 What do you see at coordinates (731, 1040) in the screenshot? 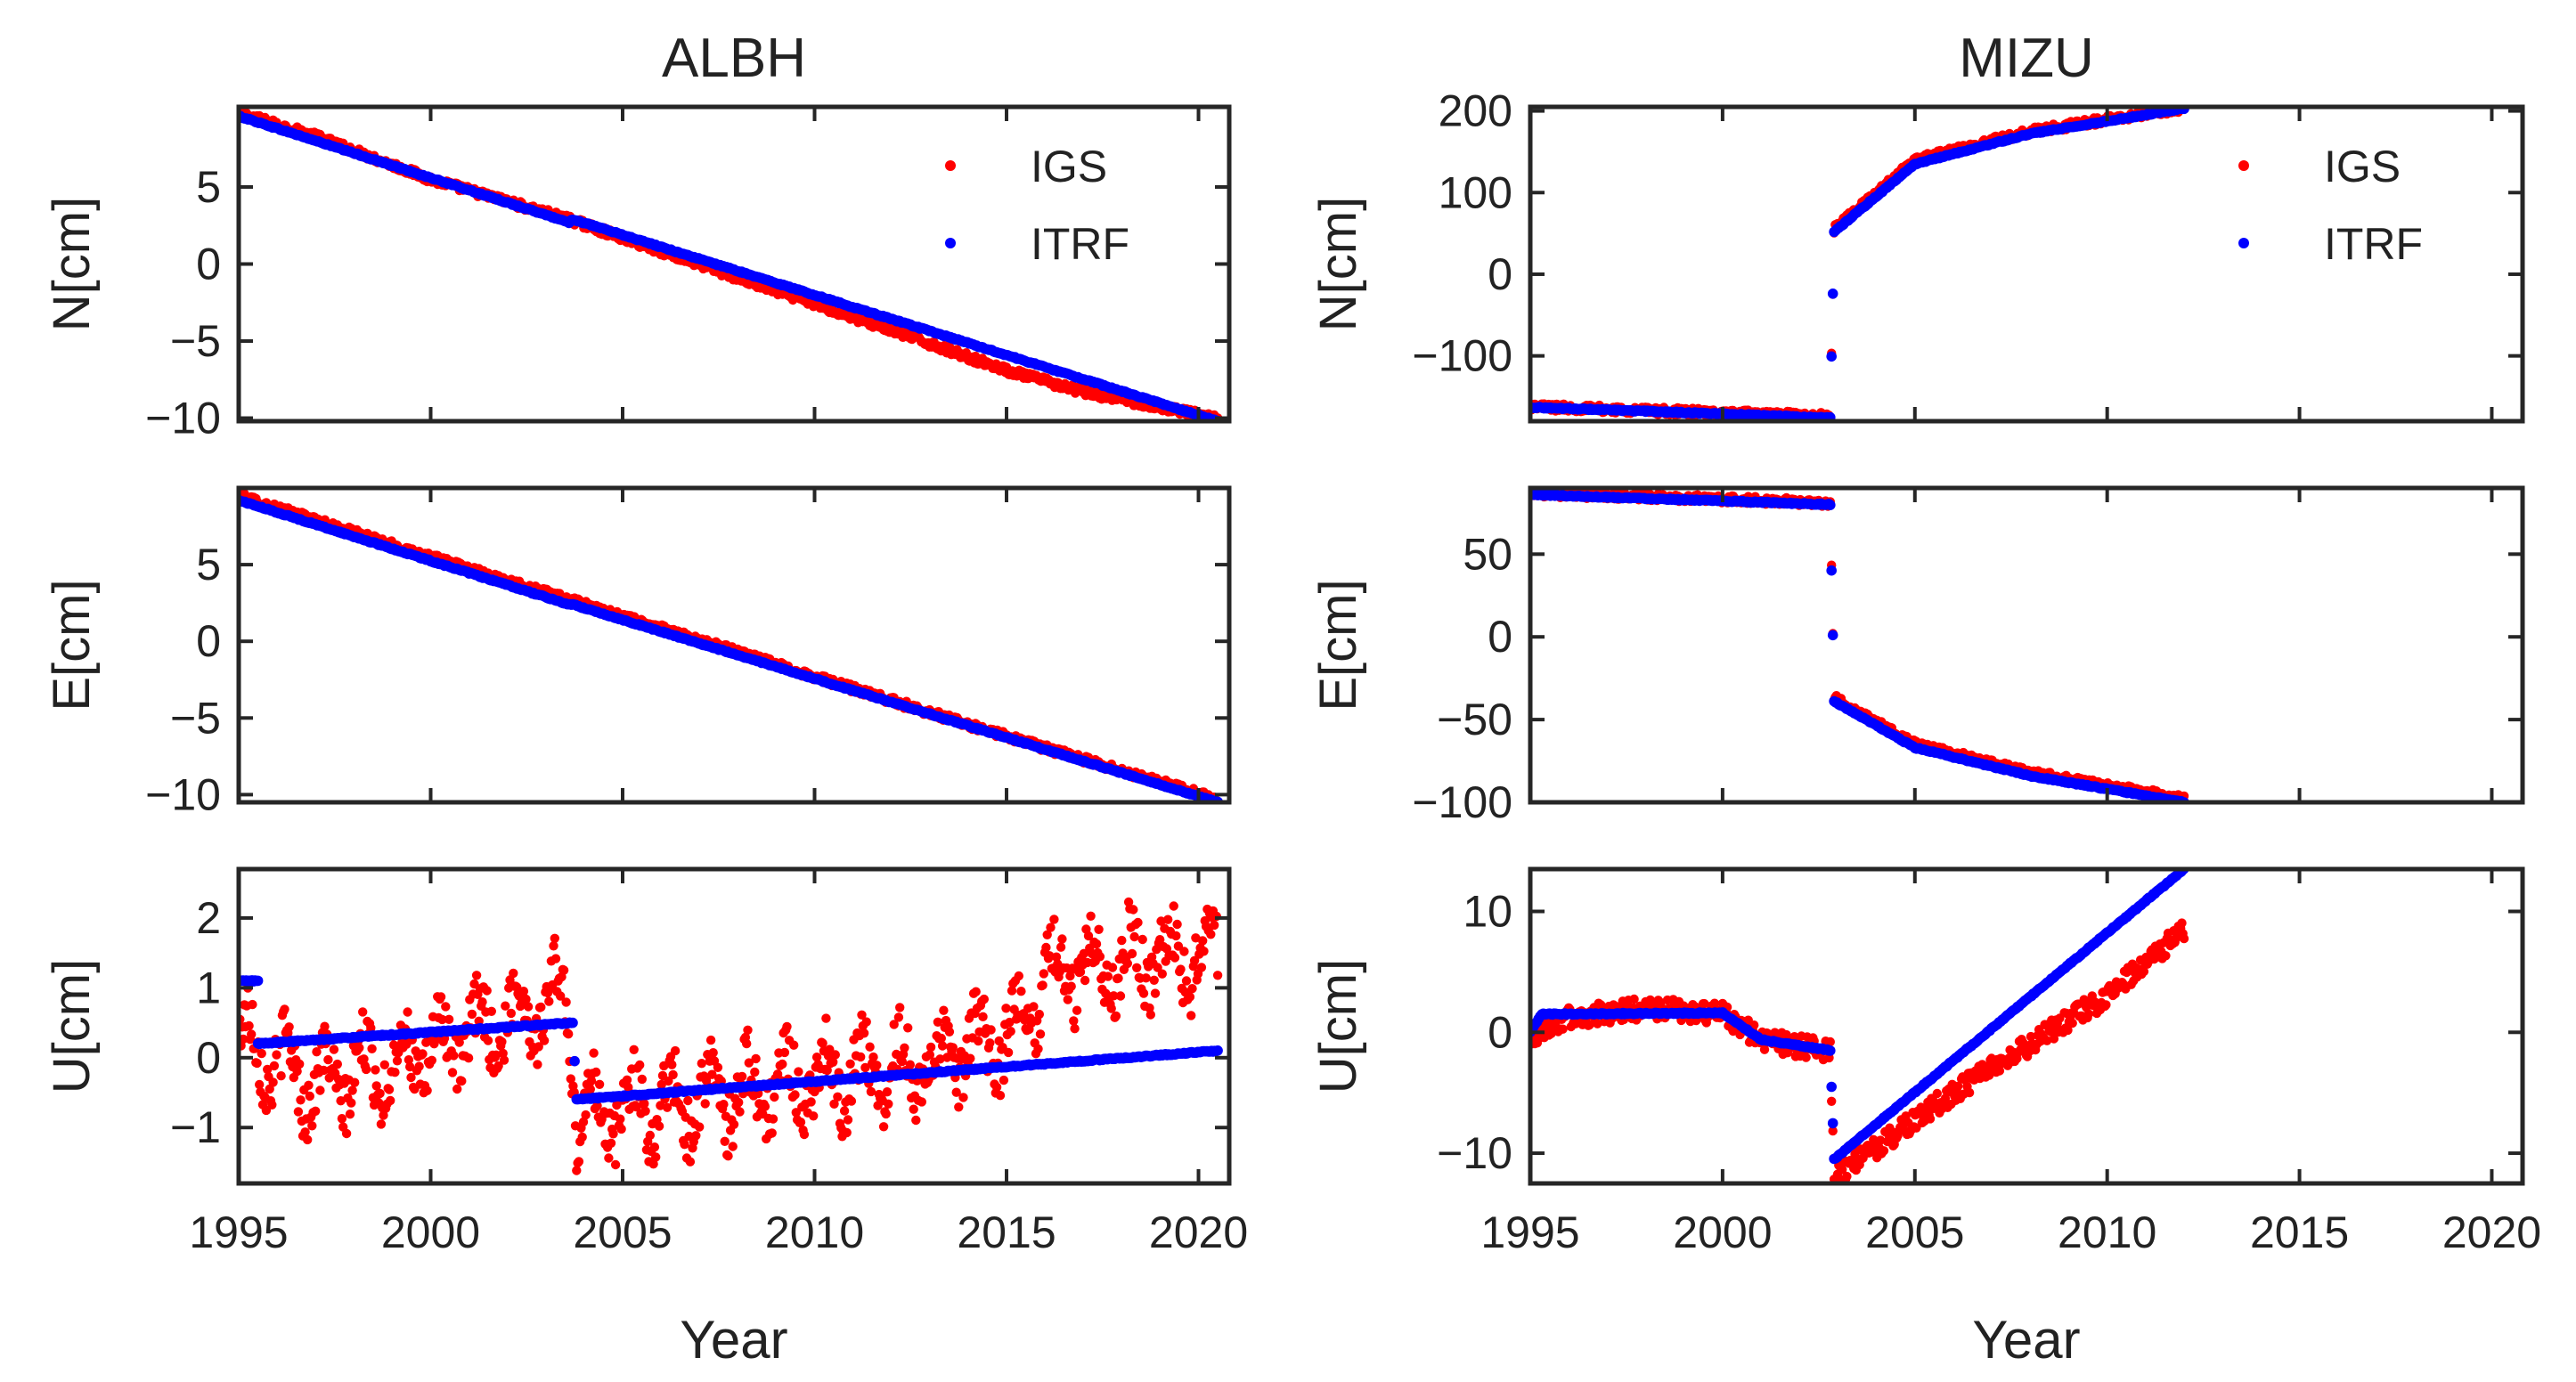
I see `chart-2-series-itrf` at bounding box center [731, 1040].